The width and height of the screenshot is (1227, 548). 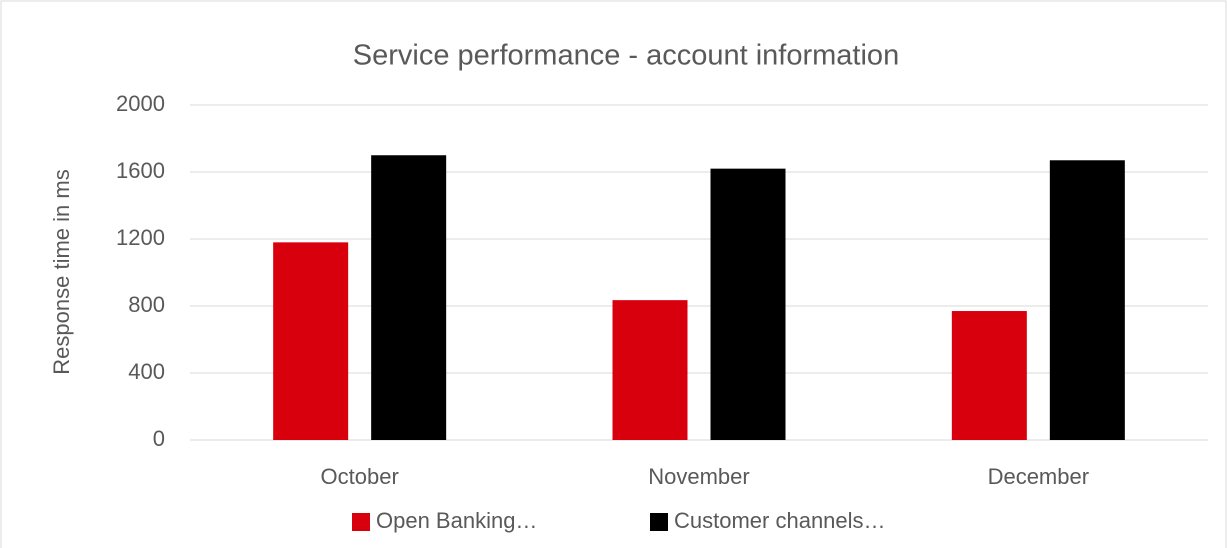 I want to click on y-tick-label: 800, so click(x=146, y=304).